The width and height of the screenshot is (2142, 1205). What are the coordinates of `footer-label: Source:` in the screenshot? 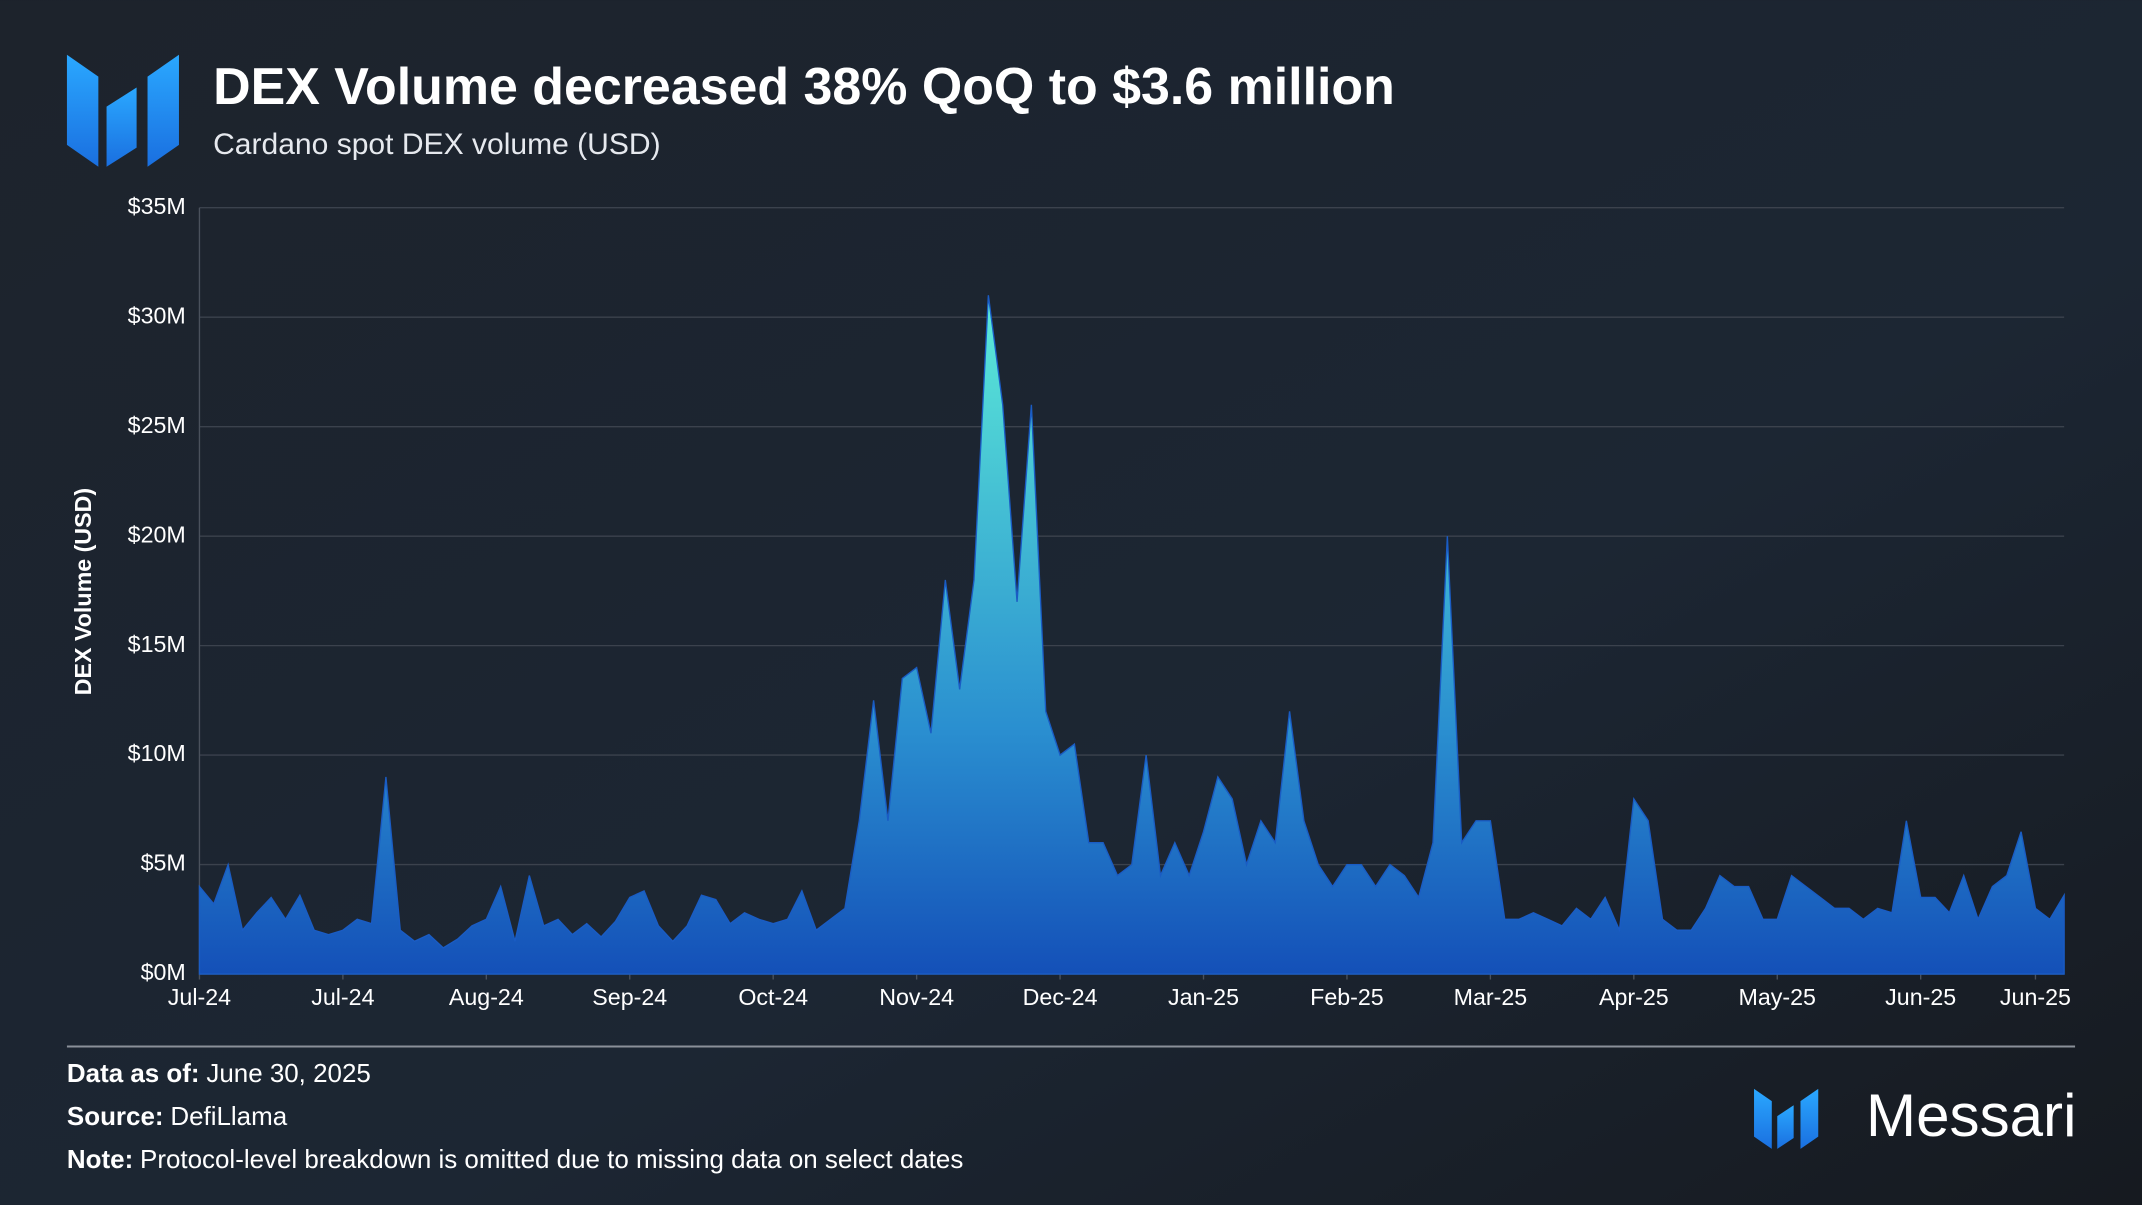 It's located at (115, 1117).